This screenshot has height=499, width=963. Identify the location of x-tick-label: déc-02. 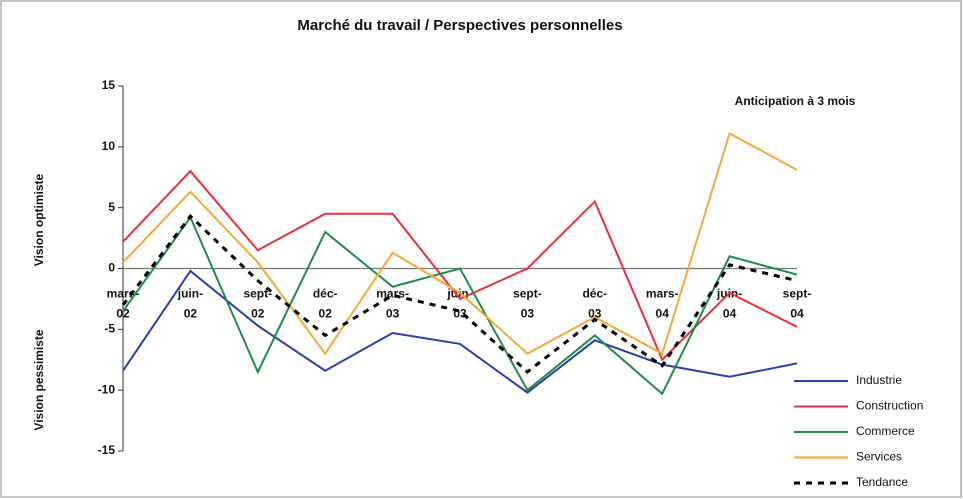
(325, 304).